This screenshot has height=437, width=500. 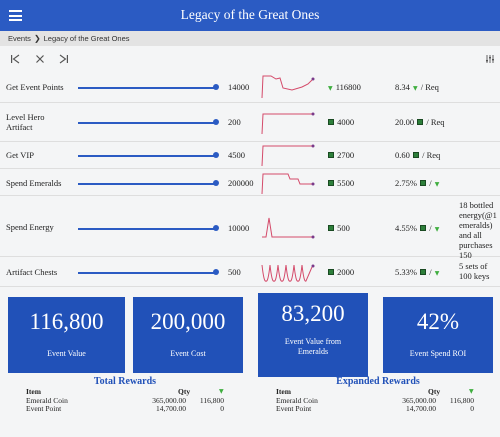 I want to click on row-value: 500, so click(x=234, y=272).